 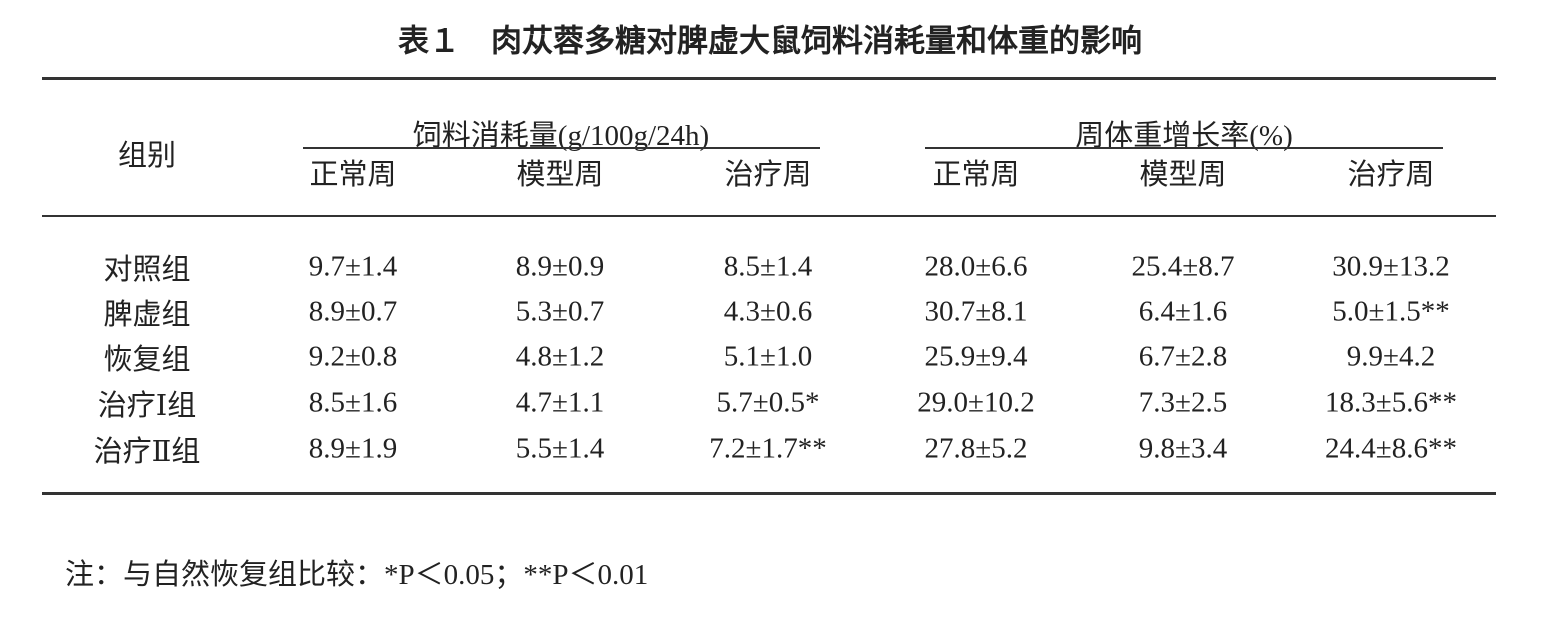 I want to click on table-cell: 8.5±1.6, so click(x=353, y=402).